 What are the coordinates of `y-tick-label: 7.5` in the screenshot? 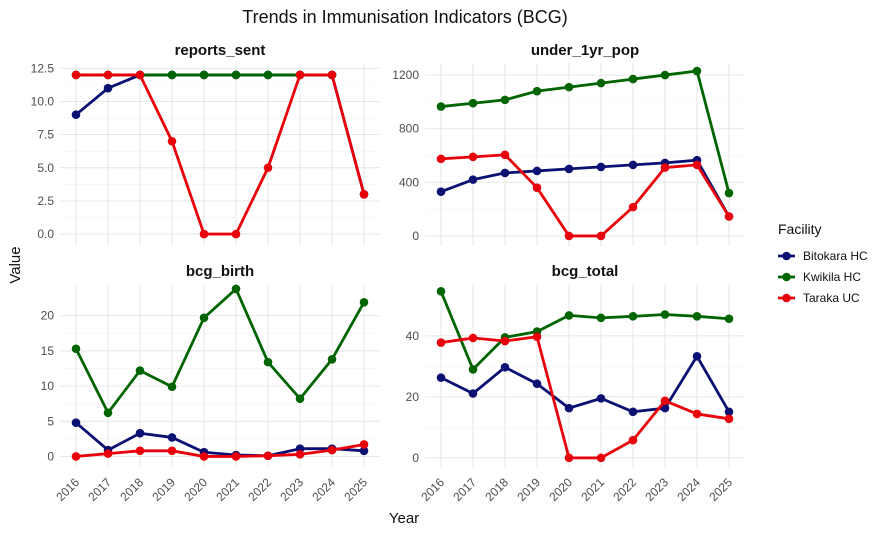 It's located at (45, 135).